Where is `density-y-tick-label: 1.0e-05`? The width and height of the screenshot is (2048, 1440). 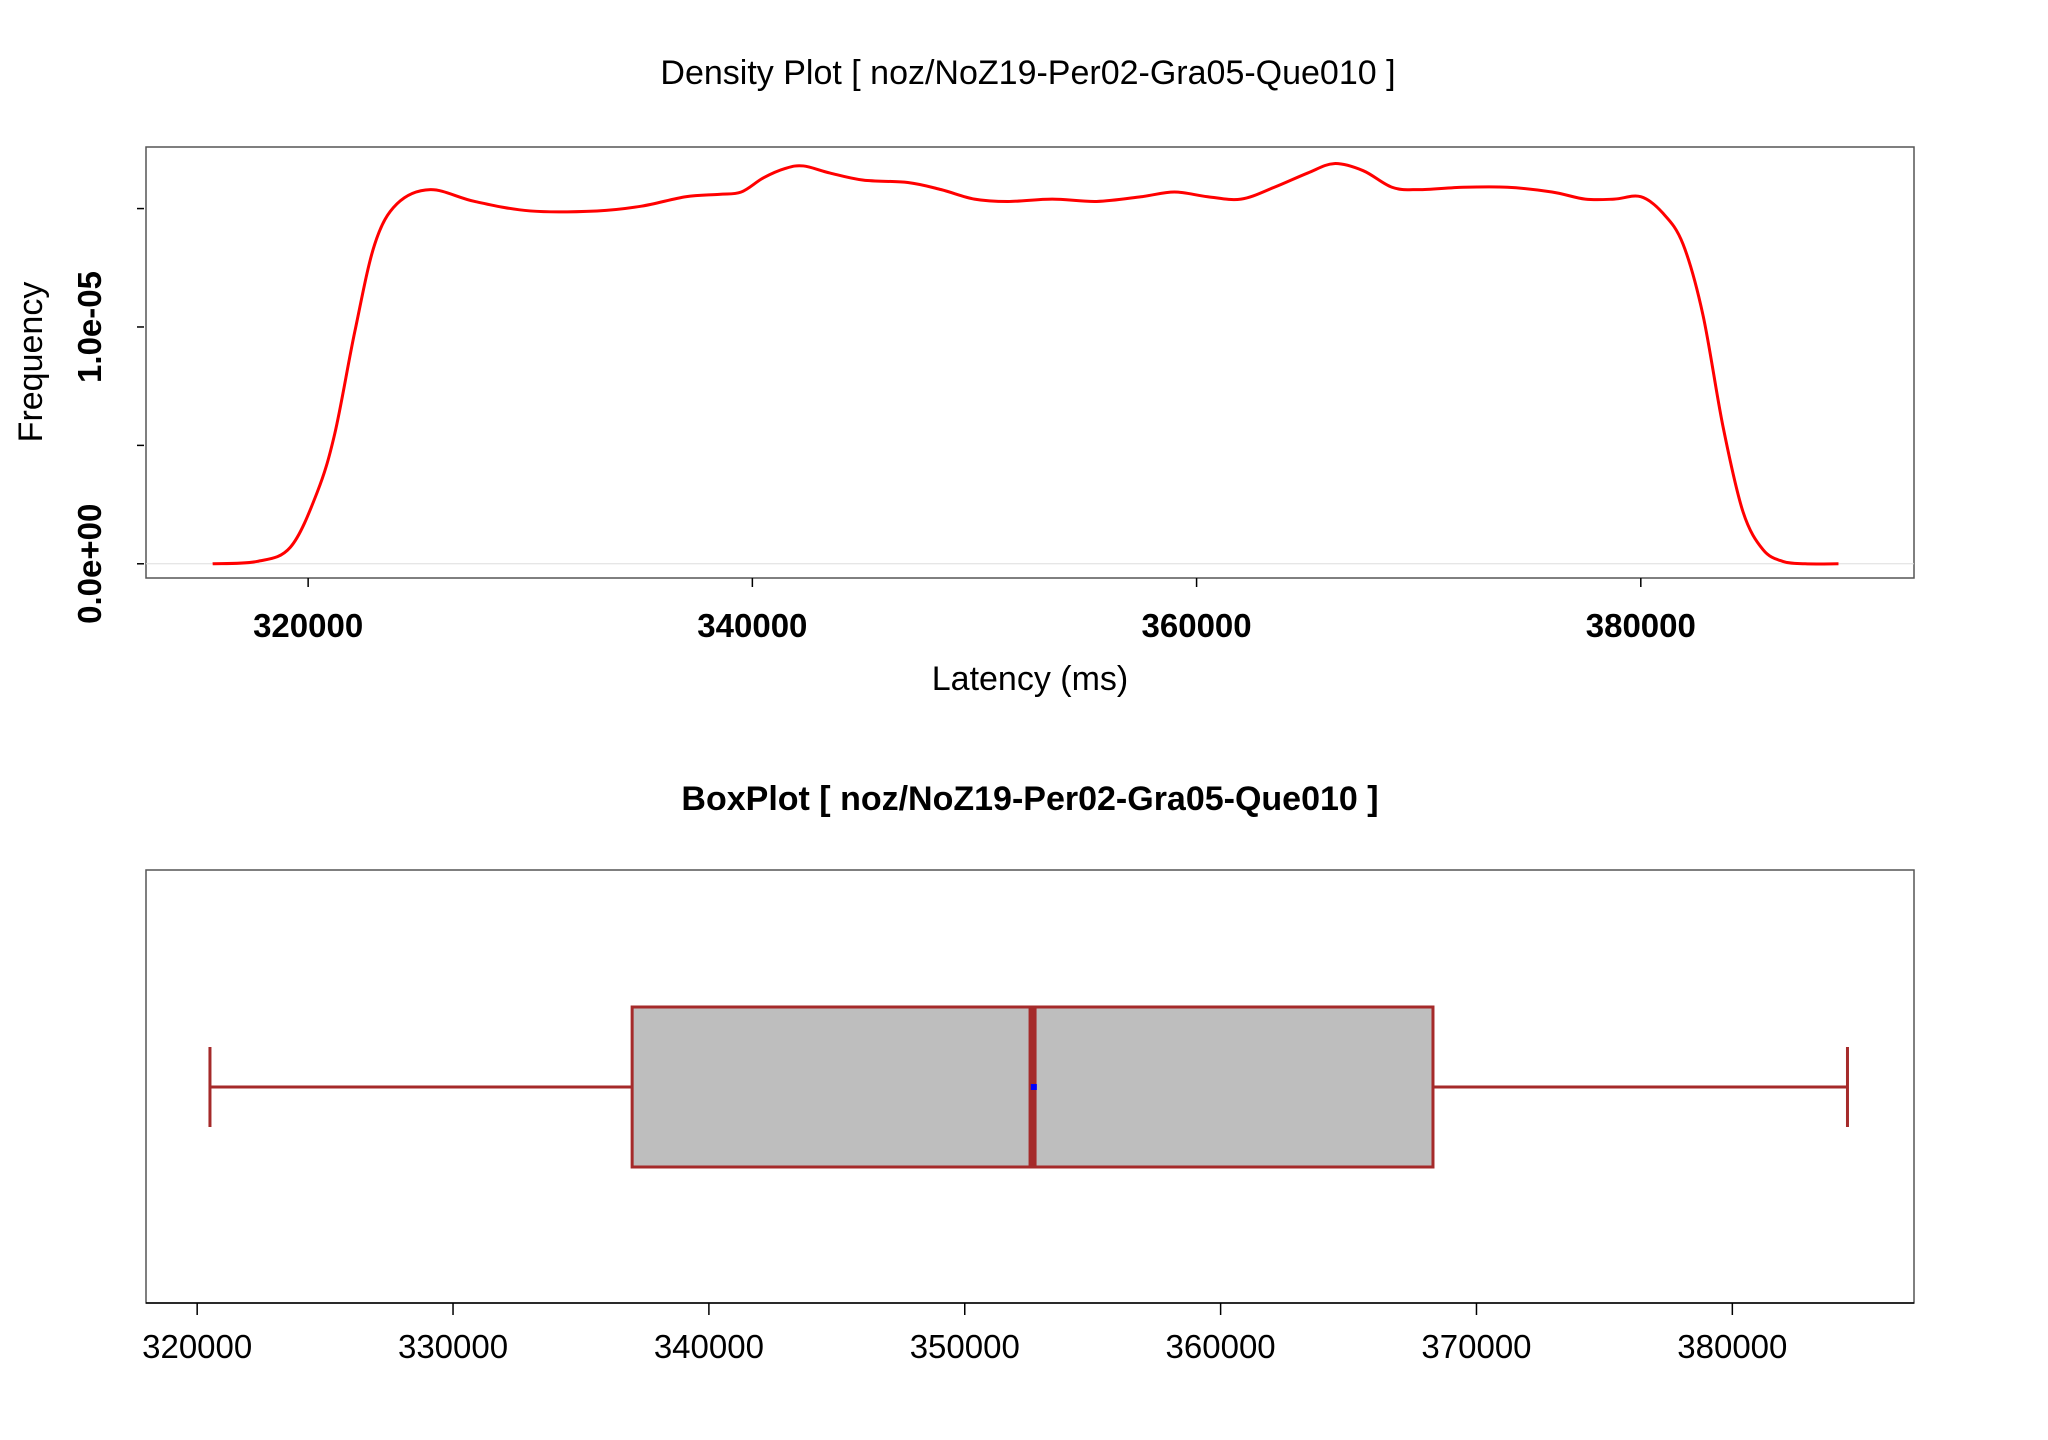
density-y-tick-label: 1.0e-05 is located at coordinates (89, 327).